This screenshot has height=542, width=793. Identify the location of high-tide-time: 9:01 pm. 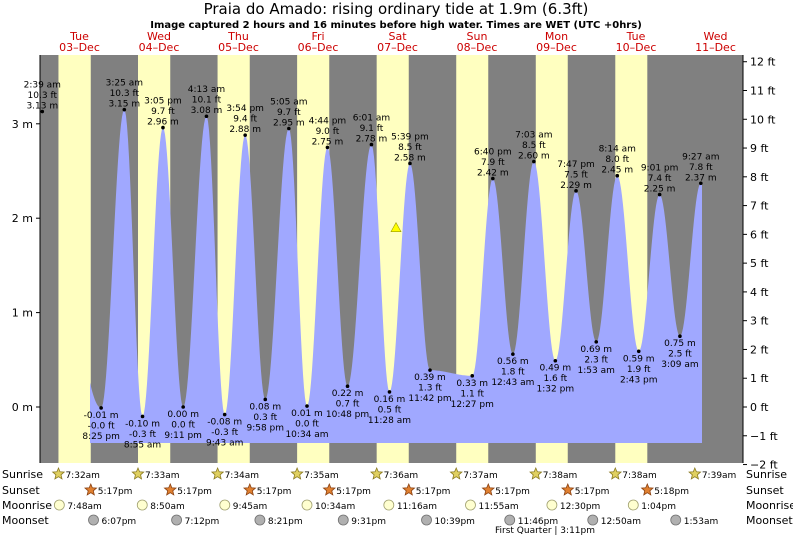
(660, 169).